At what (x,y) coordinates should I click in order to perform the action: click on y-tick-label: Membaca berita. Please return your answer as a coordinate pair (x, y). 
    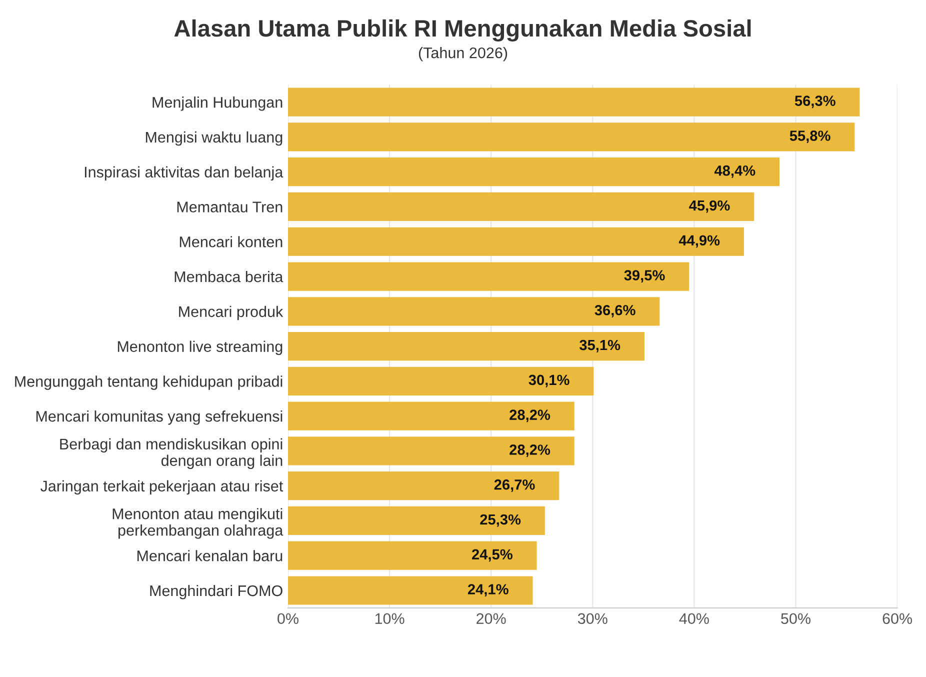
    Looking at the image, I should click on (229, 276).